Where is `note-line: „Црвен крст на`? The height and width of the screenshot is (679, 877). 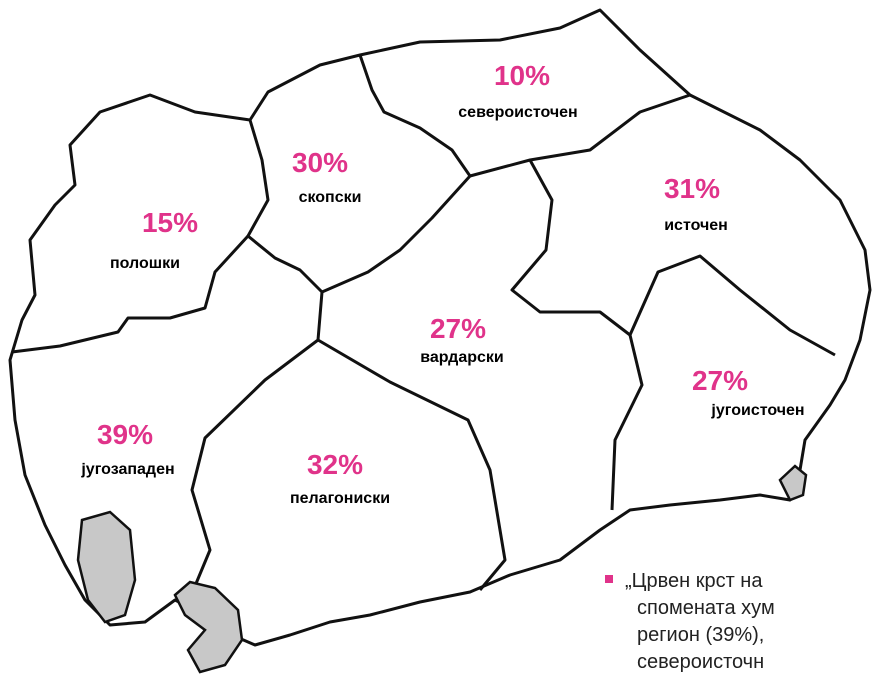 note-line: „Црвен крст на is located at coordinates (694, 581).